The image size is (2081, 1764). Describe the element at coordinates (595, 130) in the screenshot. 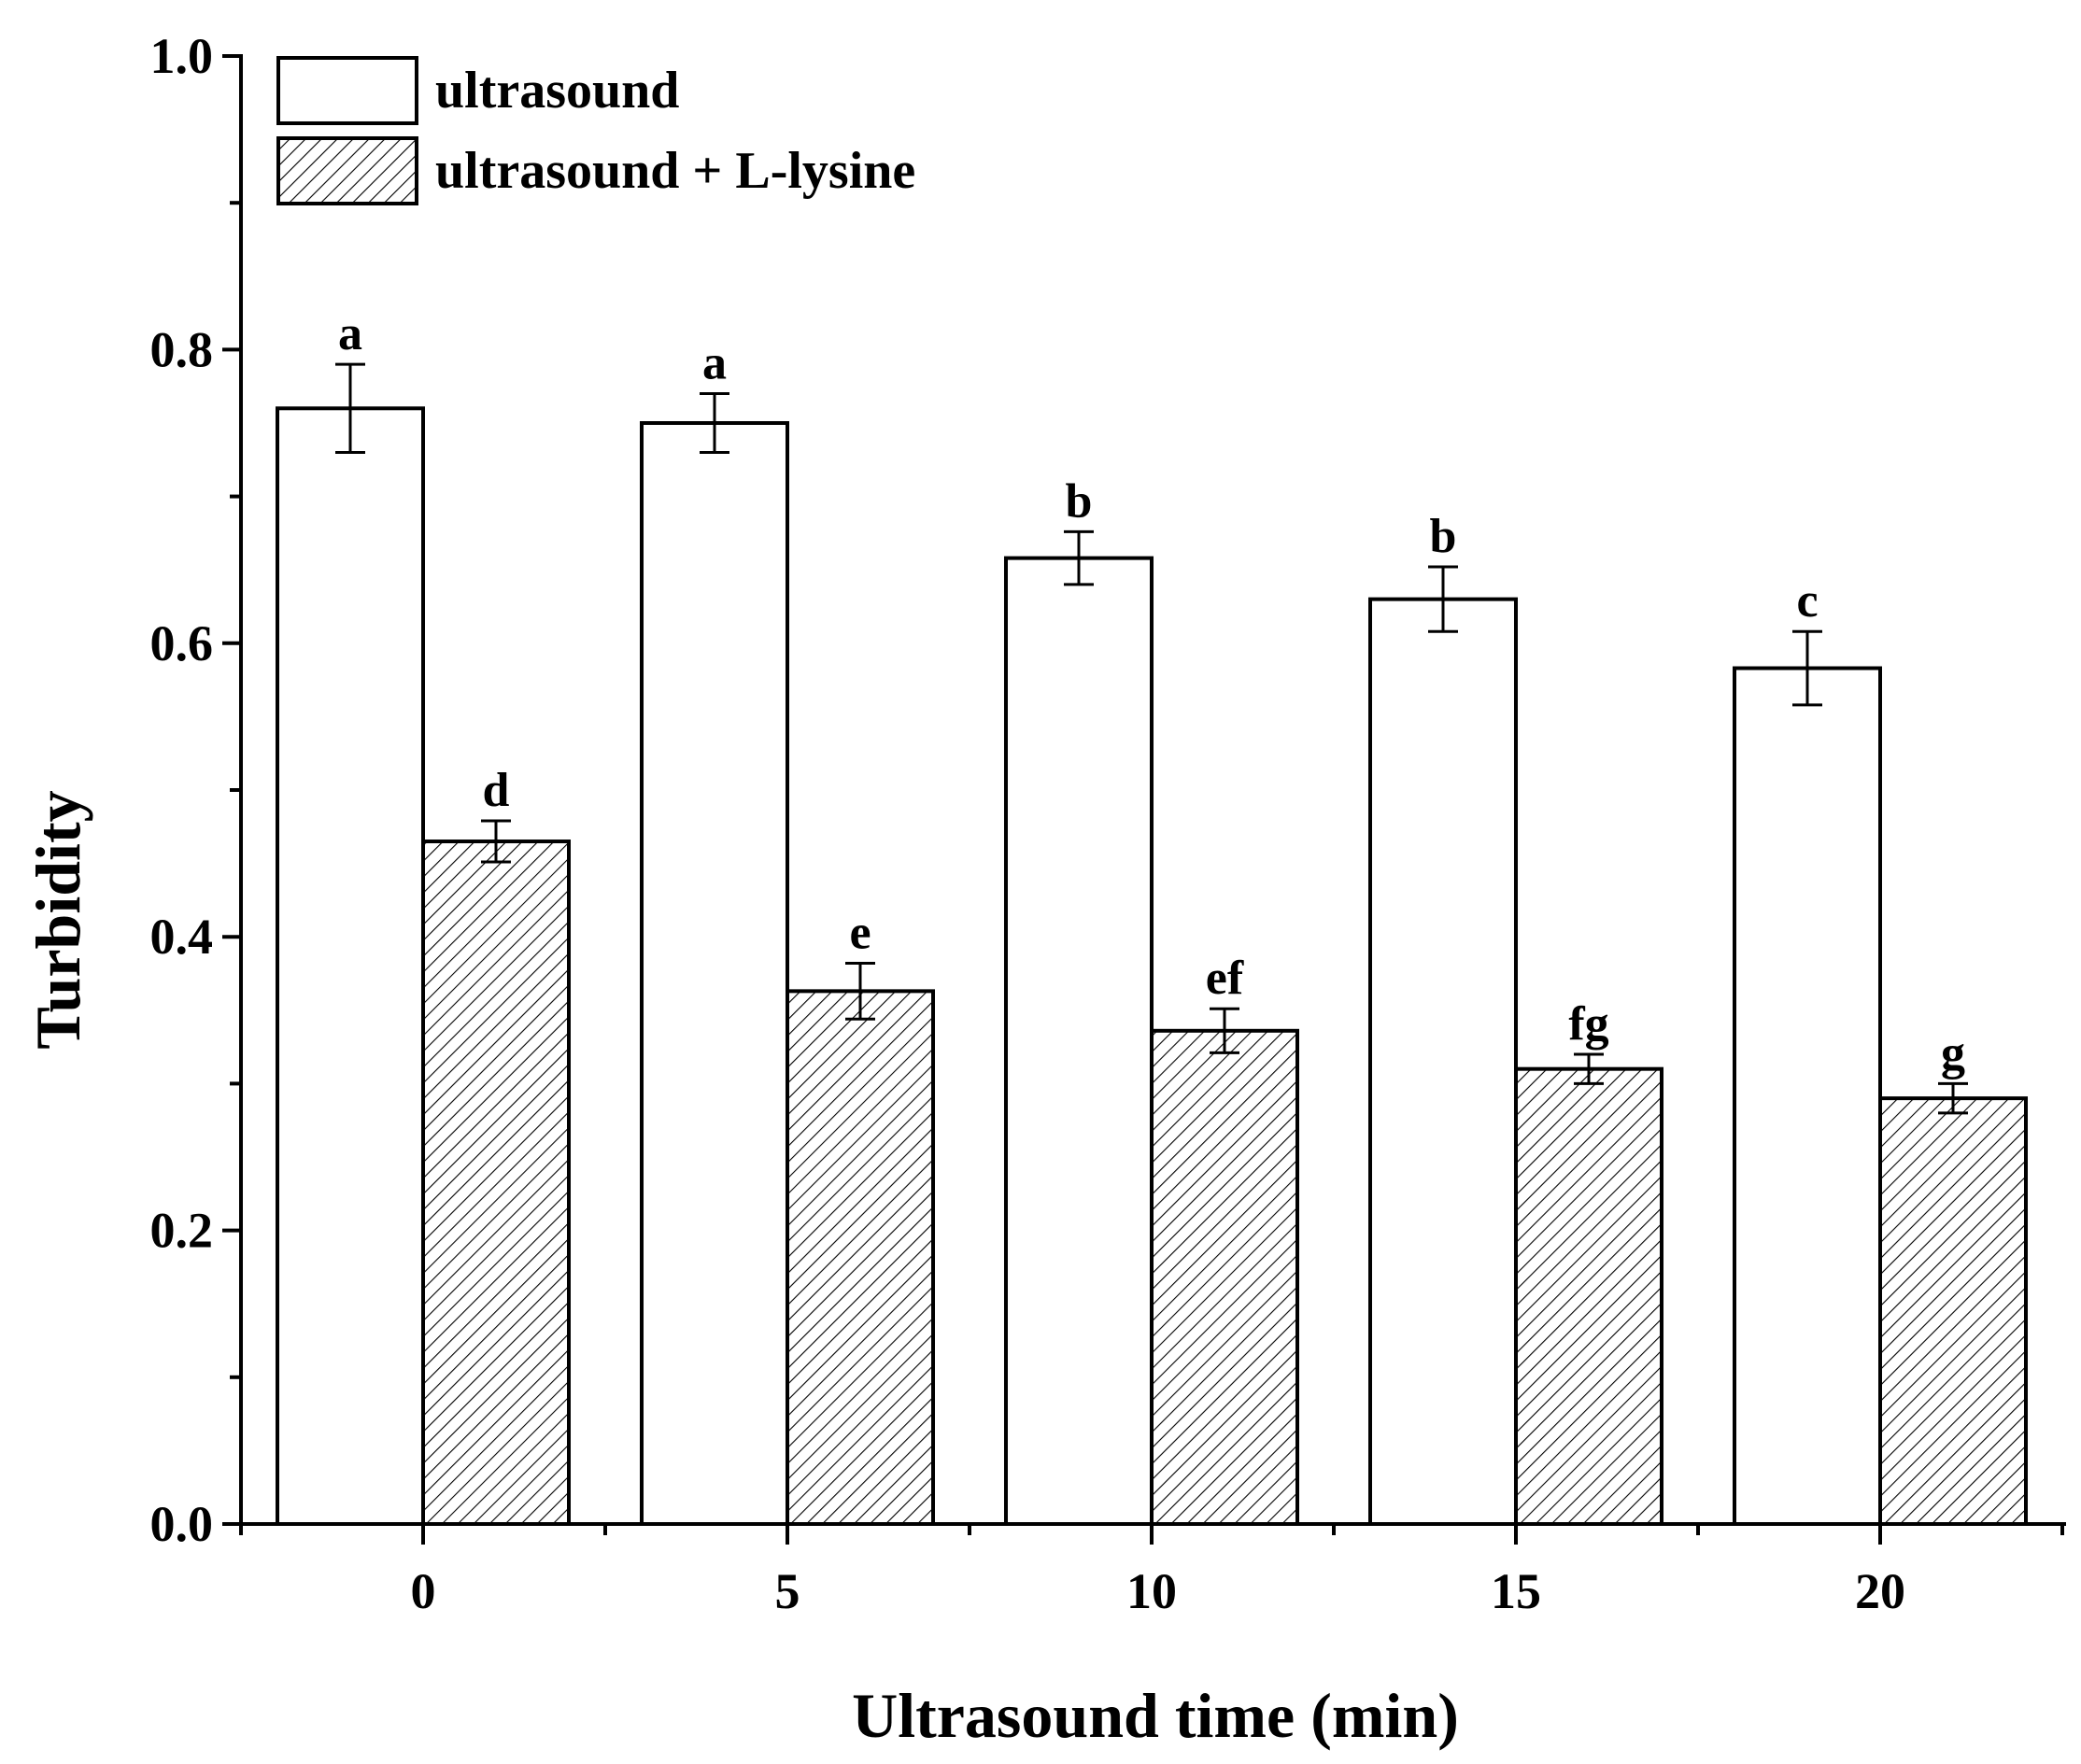

I see `legend: ultrasound ultrasound + L-lysine` at that location.